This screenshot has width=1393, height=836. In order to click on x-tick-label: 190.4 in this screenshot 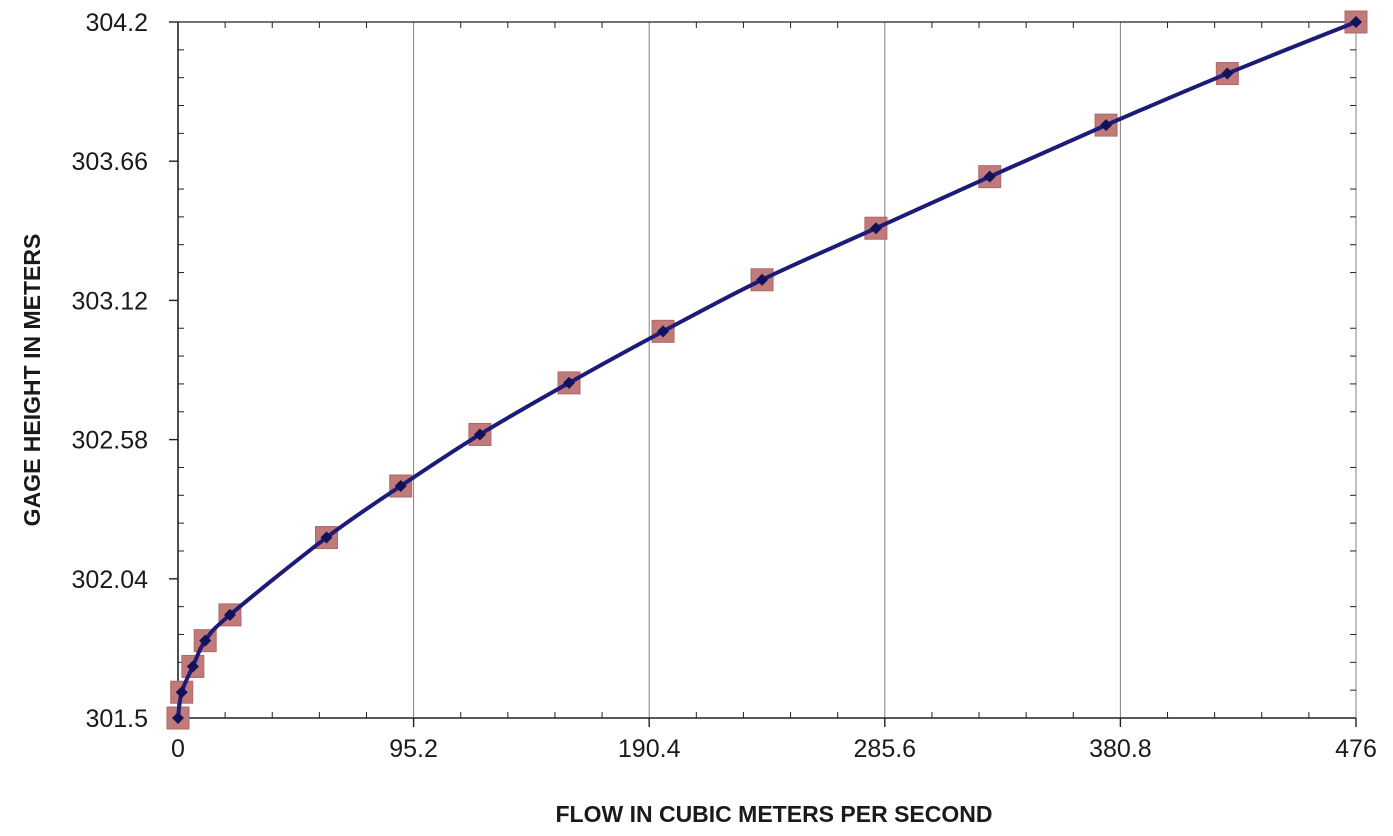, I will do `click(649, 749)`.